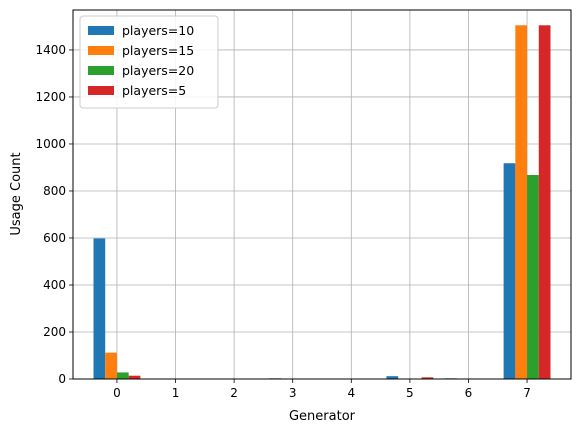  Describe the element at coordinates (234, 393) in the screenshot. I see `x-tick-label: 2` at that location.